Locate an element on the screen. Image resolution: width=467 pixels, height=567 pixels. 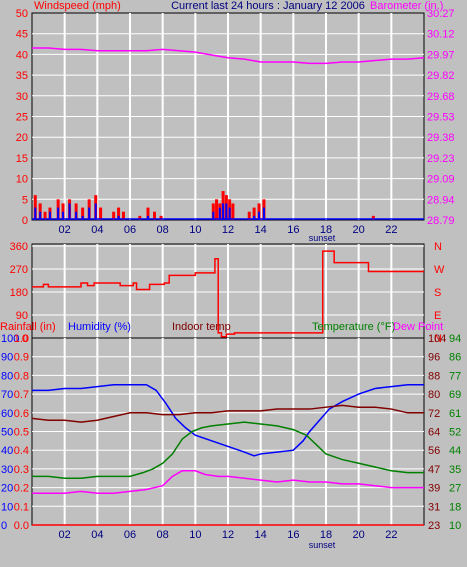
direction-degree-label: 360 is located at coordinates (19, 247).